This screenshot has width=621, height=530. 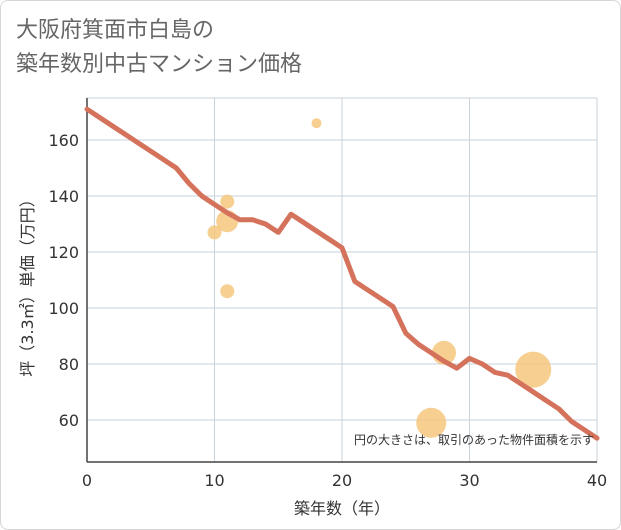 What do you see at coordinates (597, 480) in the screenshot?
I see `x-tick-label: 40` at bounding box center [597, 480].